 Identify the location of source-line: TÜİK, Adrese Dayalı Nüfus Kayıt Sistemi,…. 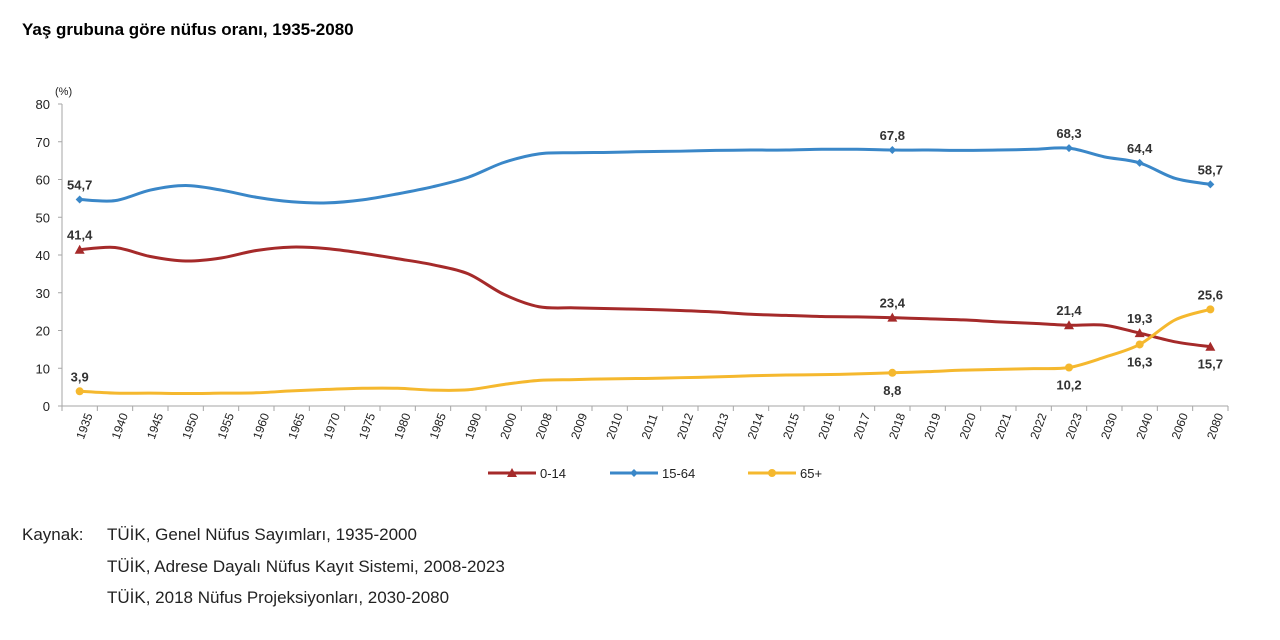
(306, 566).